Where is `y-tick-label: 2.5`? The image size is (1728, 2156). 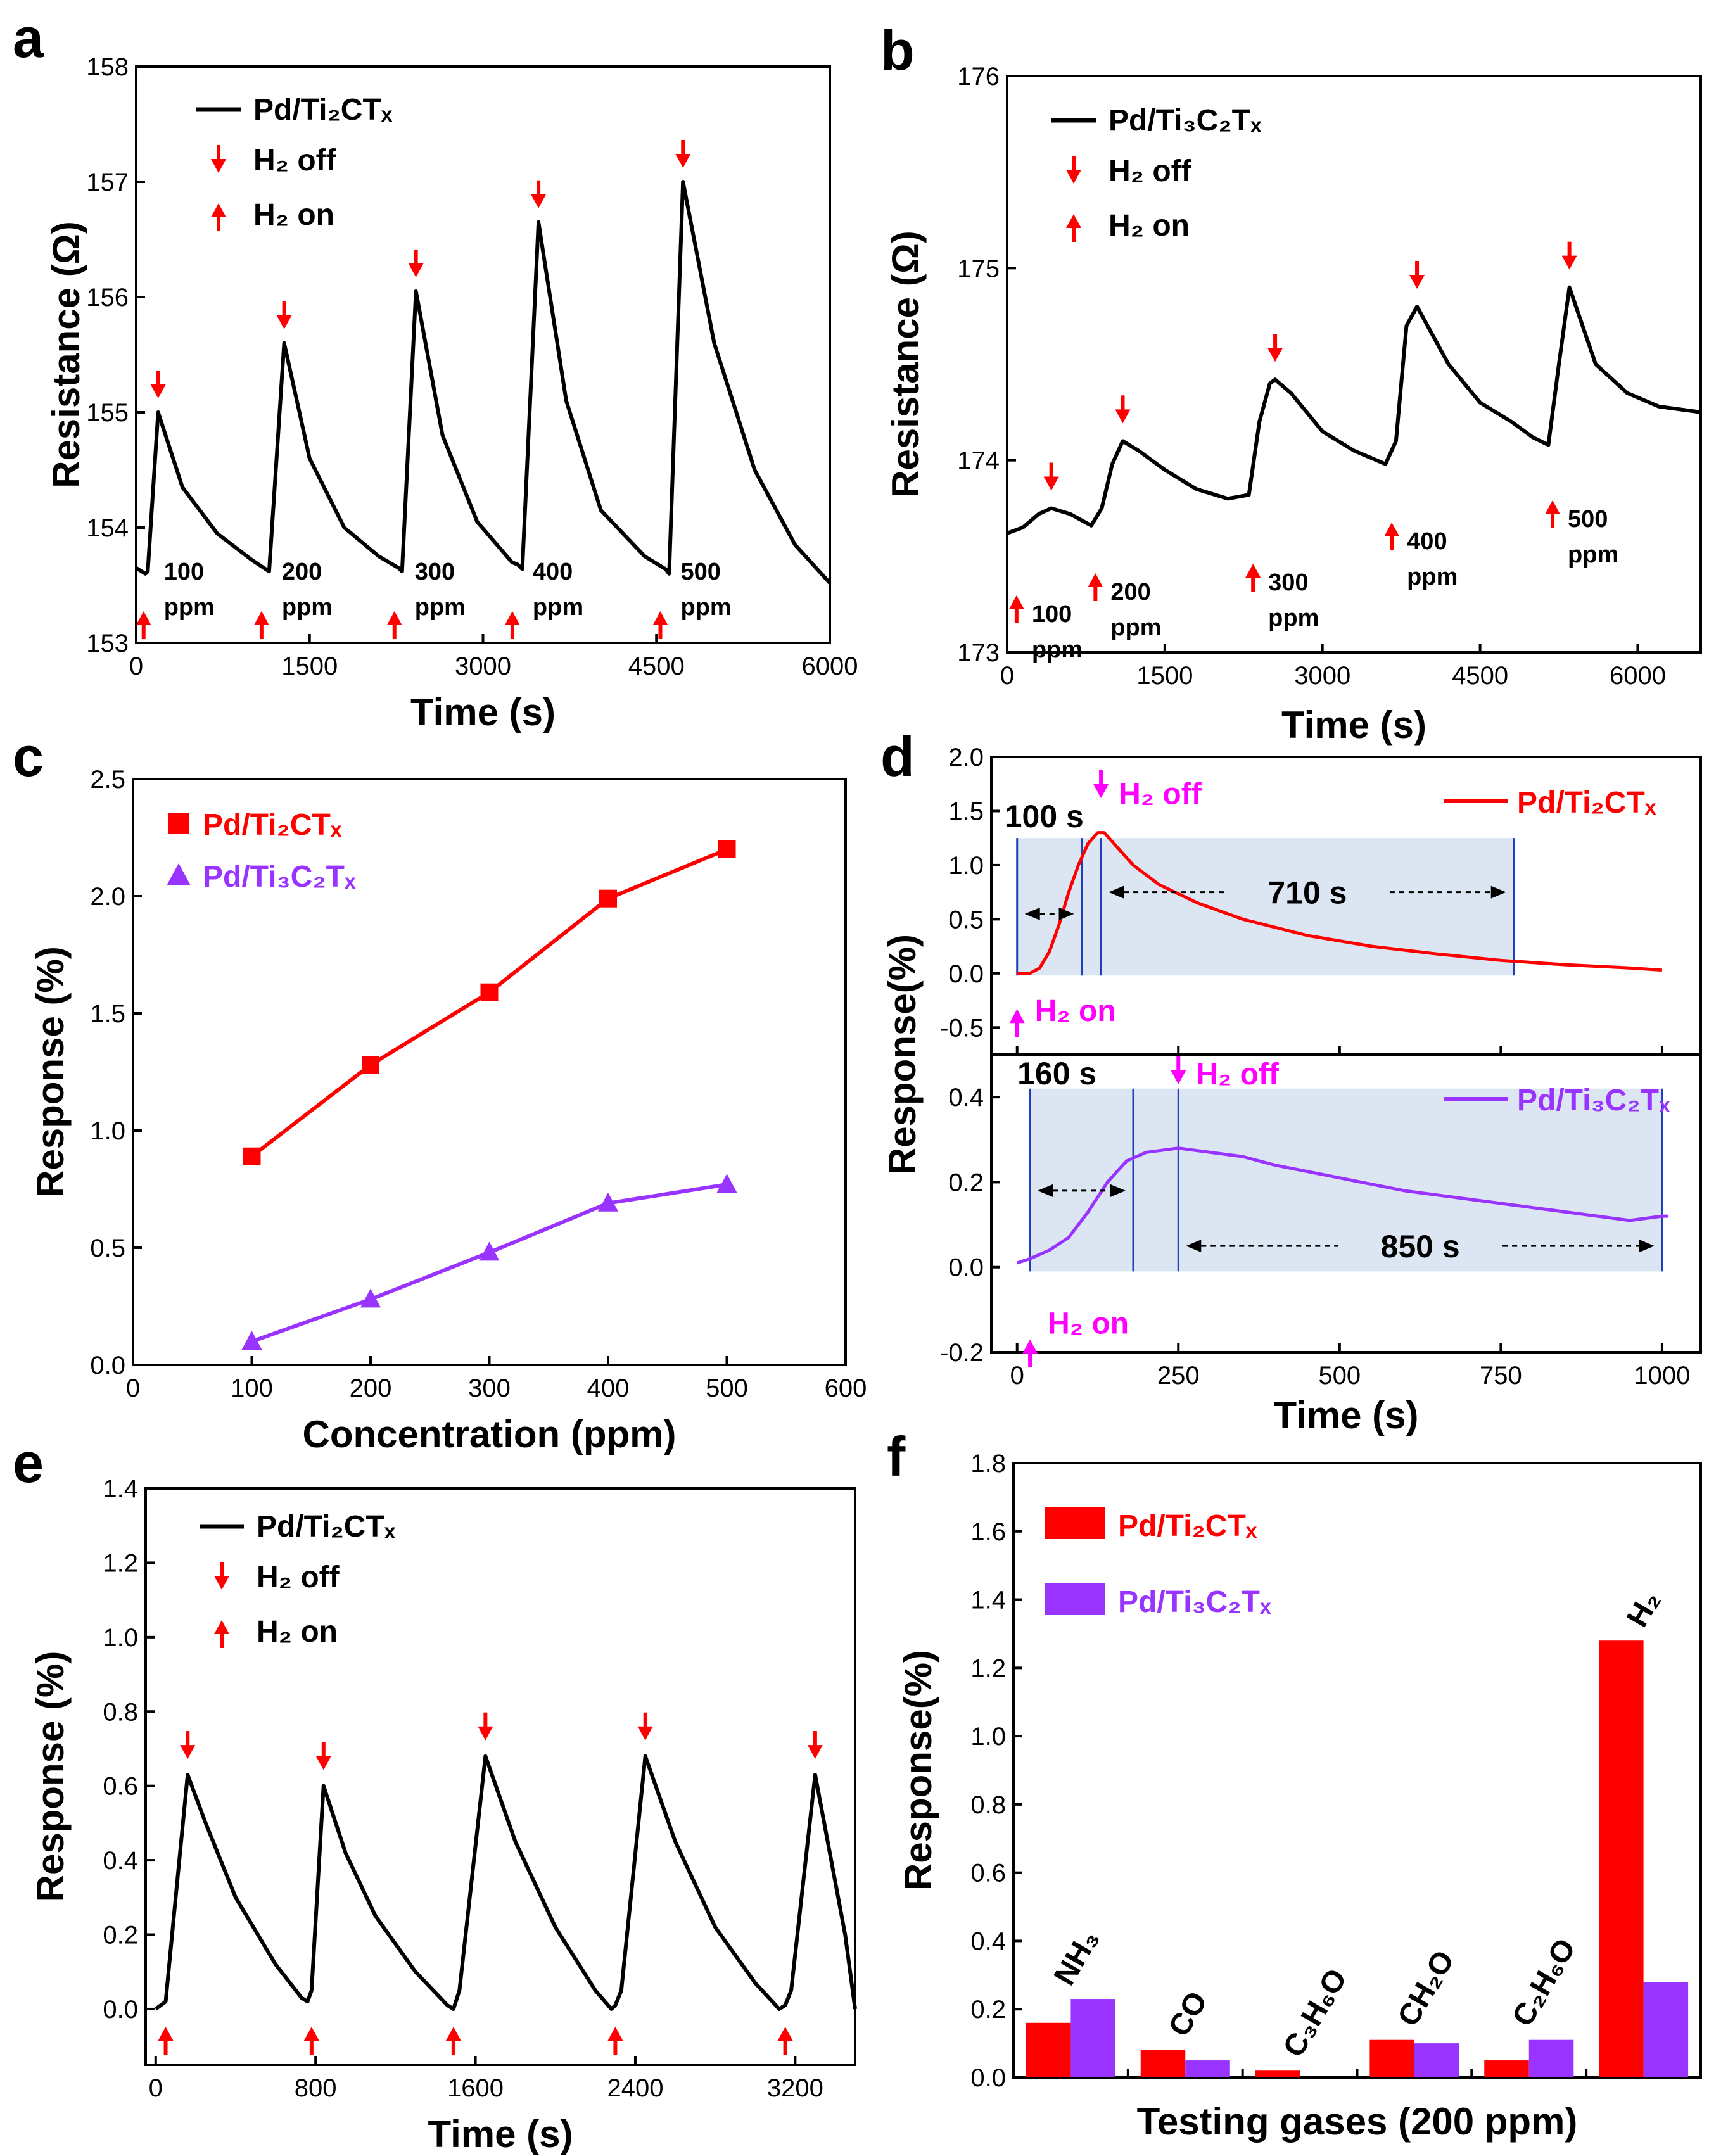 y-tick-label: 2.5 is located at coordinates (107, 780).